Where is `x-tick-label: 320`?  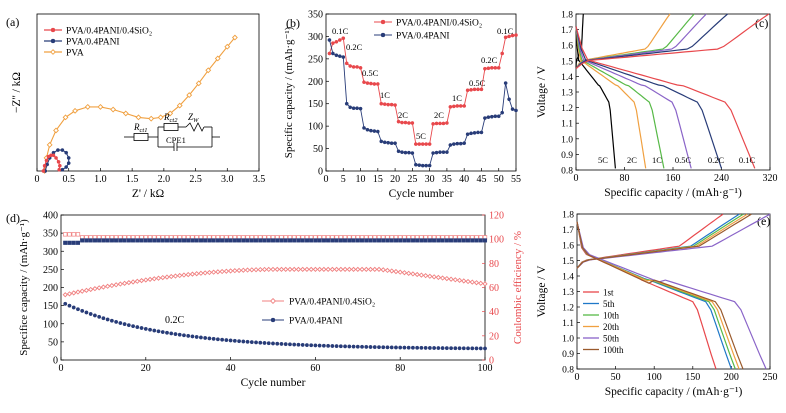 x-tick-label: 320 is located at coordinates (770, 178).